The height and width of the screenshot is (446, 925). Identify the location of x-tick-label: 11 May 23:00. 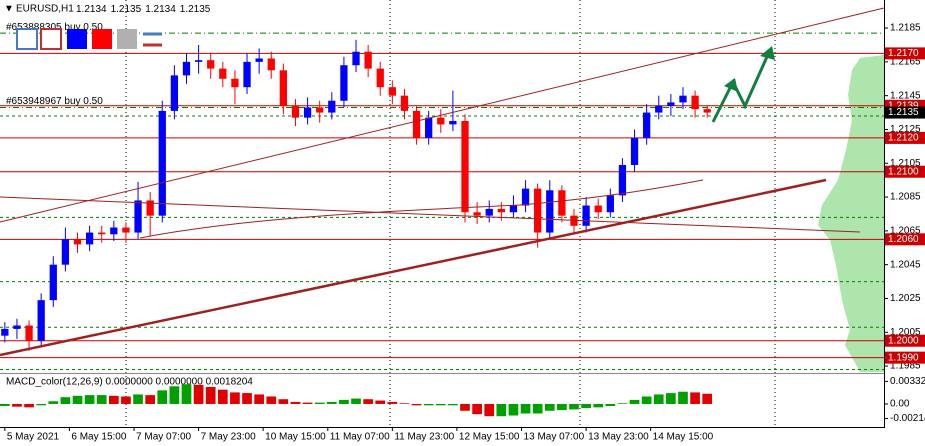
(424, 437).